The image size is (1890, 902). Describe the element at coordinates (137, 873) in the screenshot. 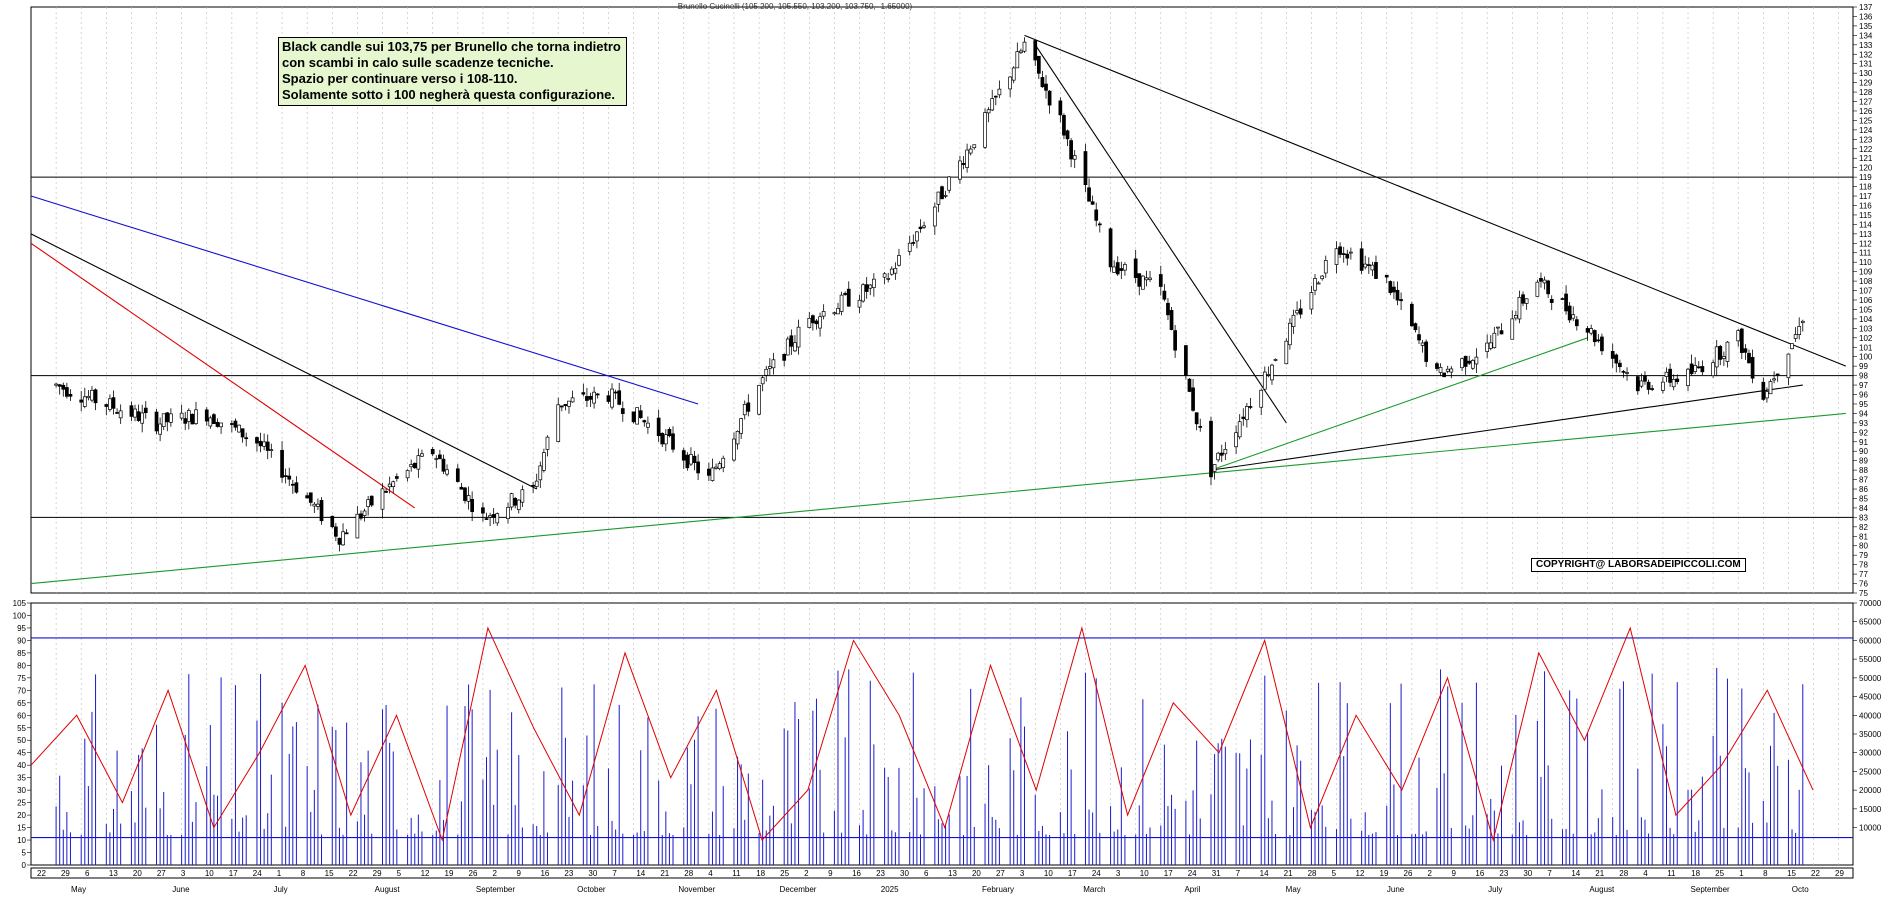

I see `x-tick-label: 20` at that location.